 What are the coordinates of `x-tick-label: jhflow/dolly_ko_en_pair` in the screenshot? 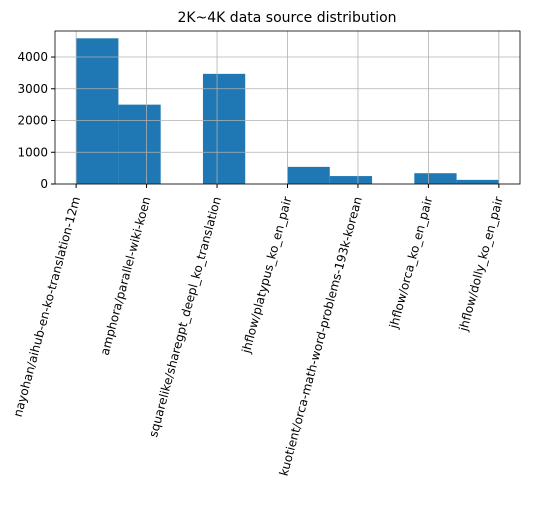 It's located at (481, 264).